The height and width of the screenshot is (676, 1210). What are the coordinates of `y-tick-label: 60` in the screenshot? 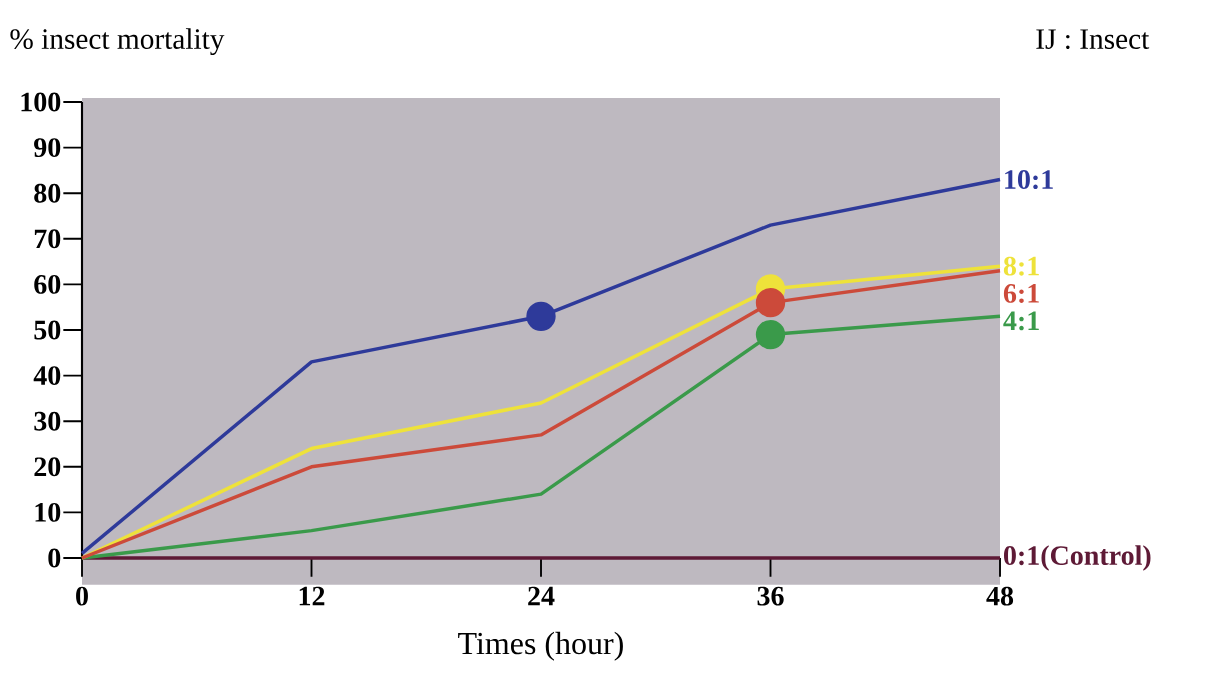 It's located at (47, 284).